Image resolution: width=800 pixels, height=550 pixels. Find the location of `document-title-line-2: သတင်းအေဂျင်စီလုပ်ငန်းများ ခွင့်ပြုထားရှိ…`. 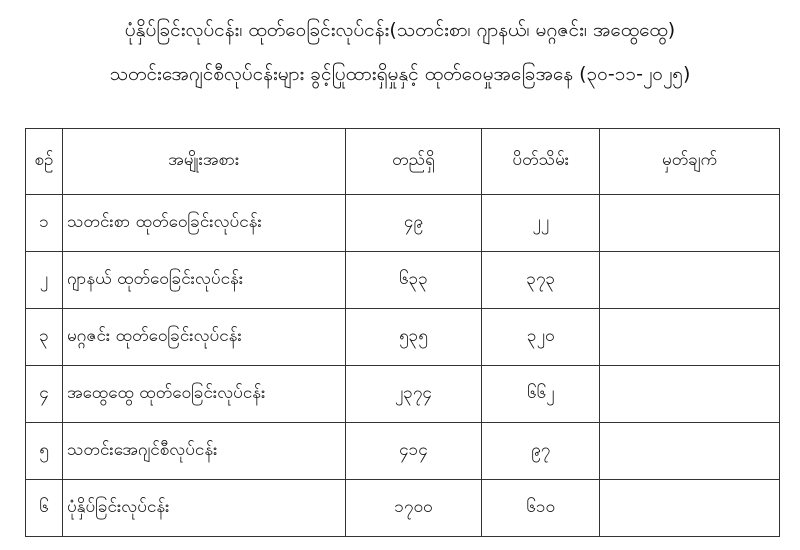

document-title-line-2: သတင်းအေဂျင်စီလုပ်ငန်းများ ခွင့်ပြုထားရှိ… is located at coordinates (400, 74).